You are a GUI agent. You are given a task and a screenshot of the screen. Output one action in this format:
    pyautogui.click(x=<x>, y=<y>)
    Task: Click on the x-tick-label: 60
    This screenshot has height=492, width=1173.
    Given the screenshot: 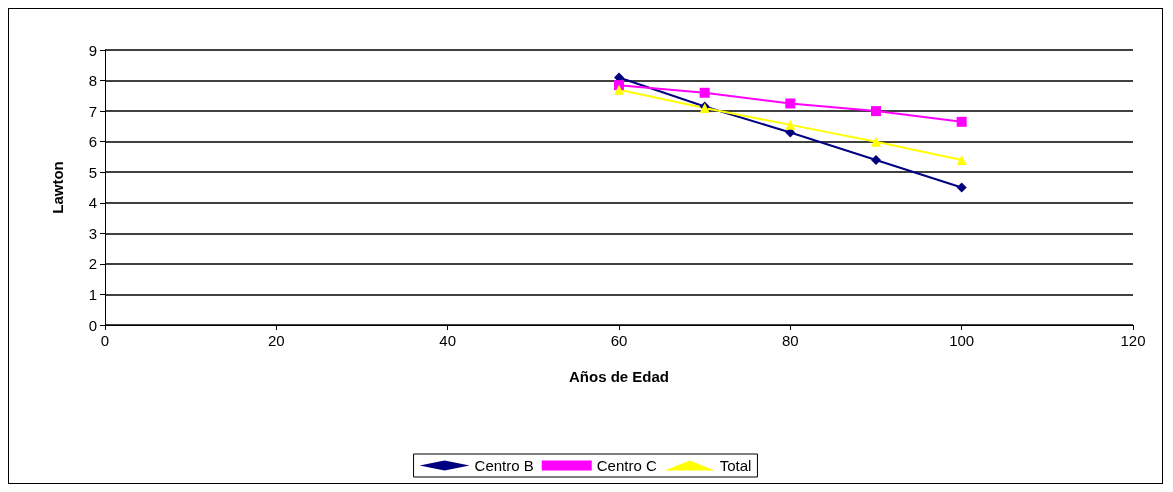 What is the action you would take?
    pyautogui.click(x=619, y=340)
    